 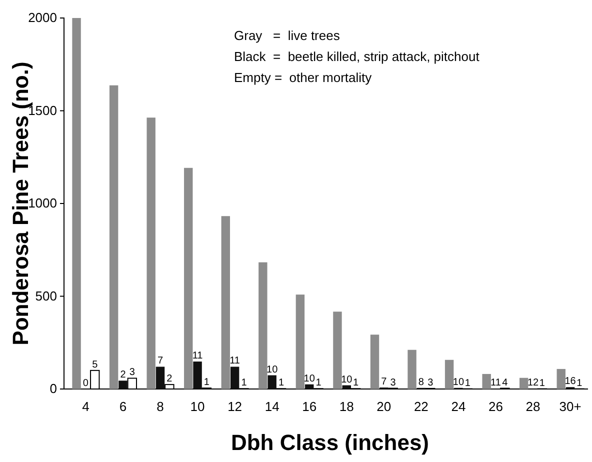 I want to click on annotation: 5, so click(x=95, y=364).